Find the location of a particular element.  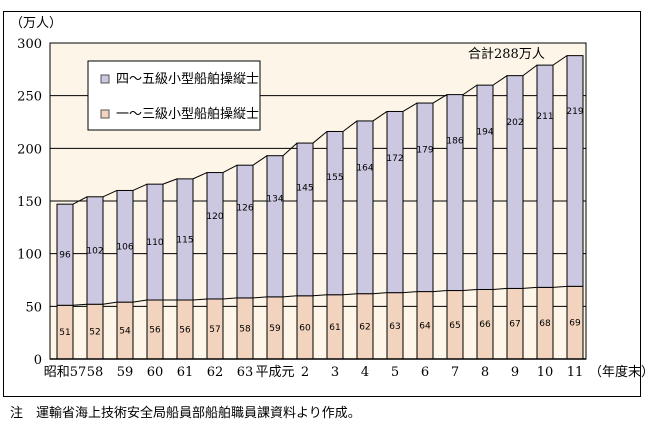

data-label-lower: 59 is located at coordinates (275, 329).